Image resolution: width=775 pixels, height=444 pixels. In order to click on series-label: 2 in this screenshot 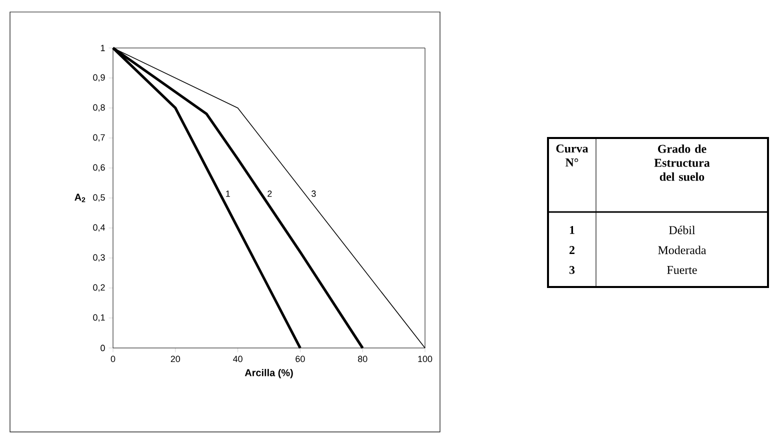, I will do `click(270, 193)`.